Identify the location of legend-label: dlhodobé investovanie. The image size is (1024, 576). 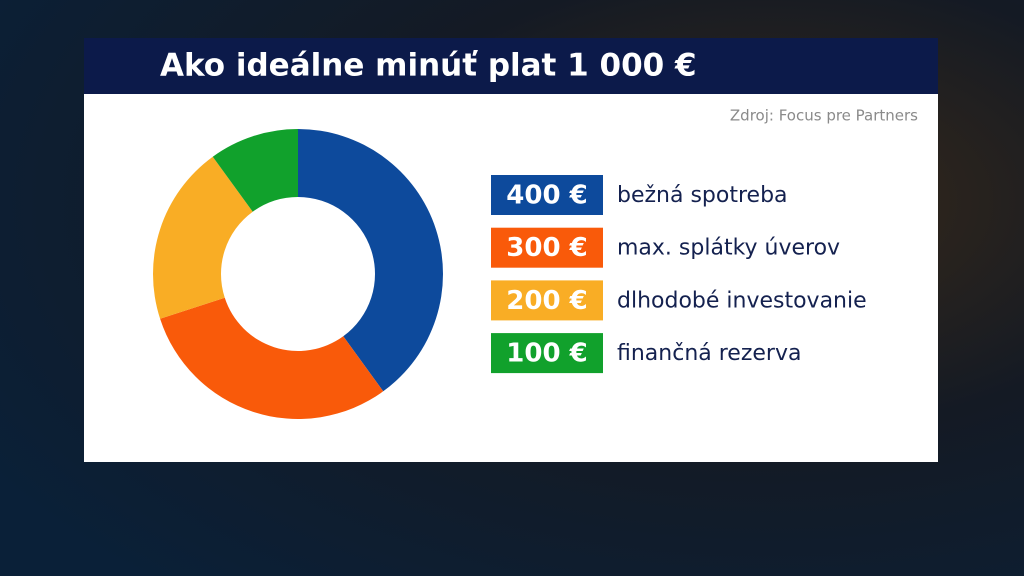
(742, 300).